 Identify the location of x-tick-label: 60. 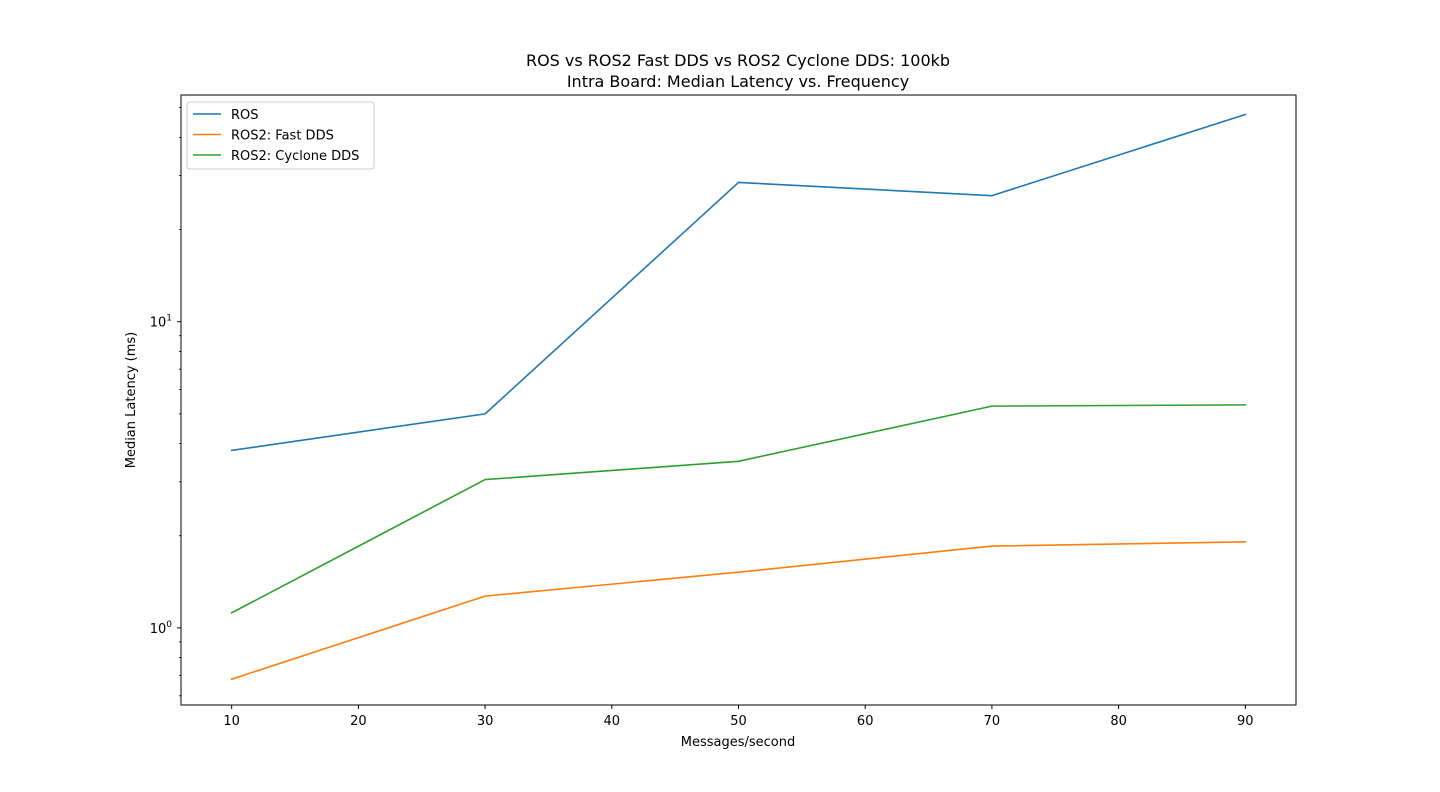
(865, 721).